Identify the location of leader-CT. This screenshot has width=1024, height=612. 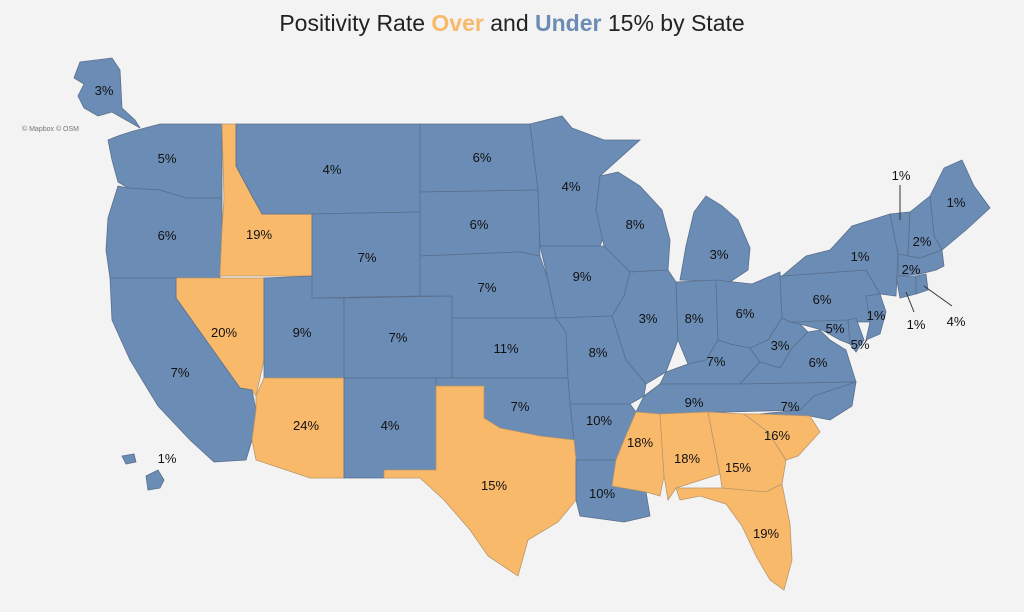
(910, 302).